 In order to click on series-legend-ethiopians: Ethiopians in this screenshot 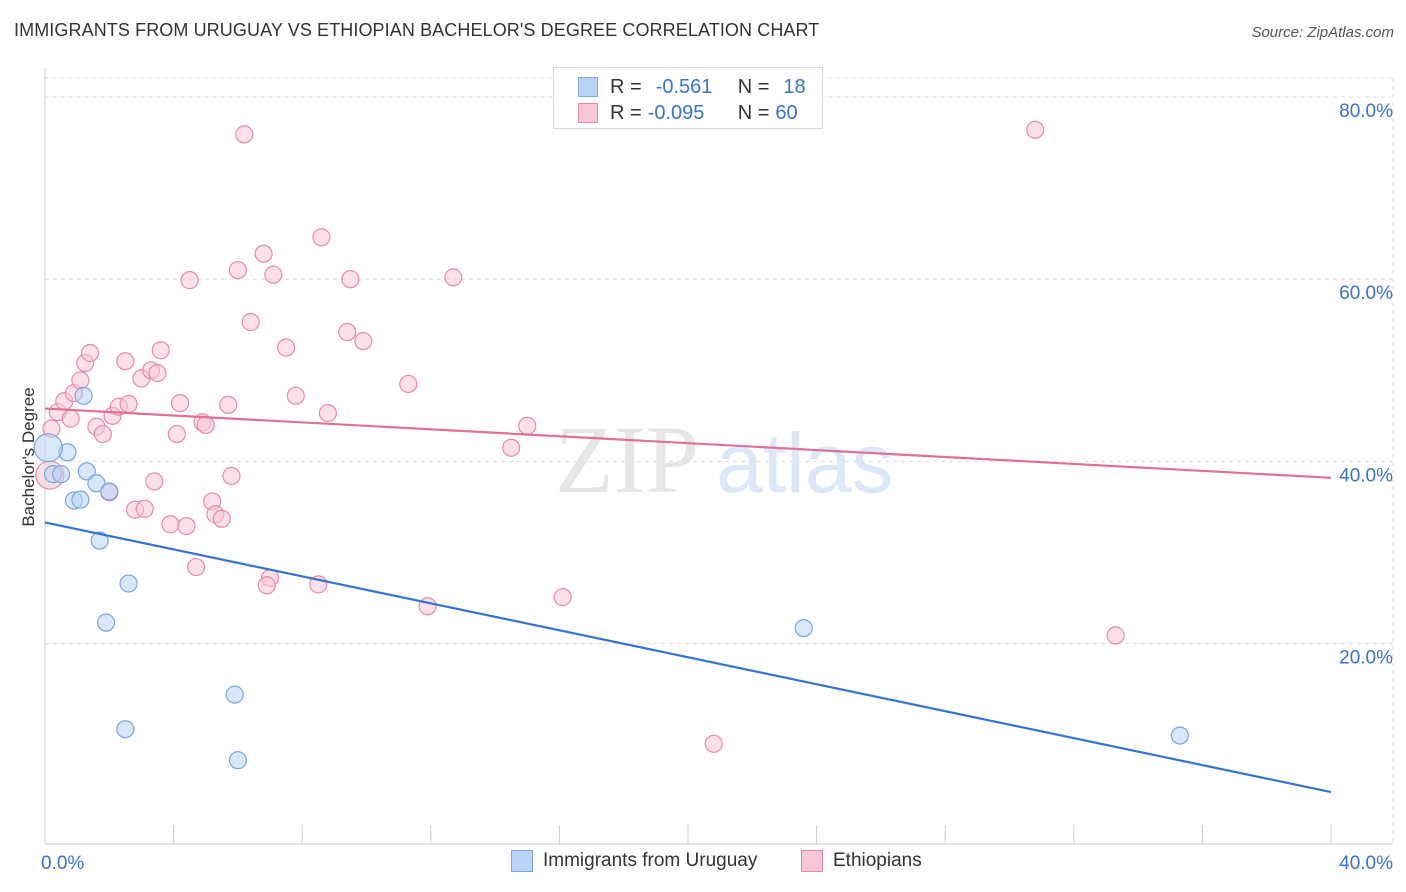, I will do `click(861, 861)`.